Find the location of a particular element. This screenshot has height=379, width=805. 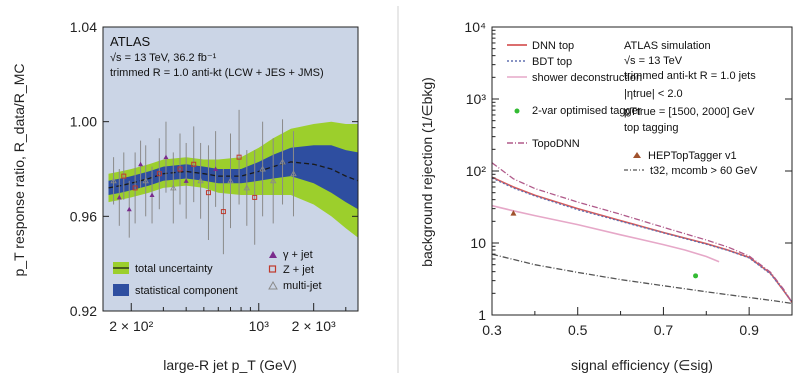

left-y-axis-label: p_T response ratio, R_data/R_MC is located at coordinates (19, 170).